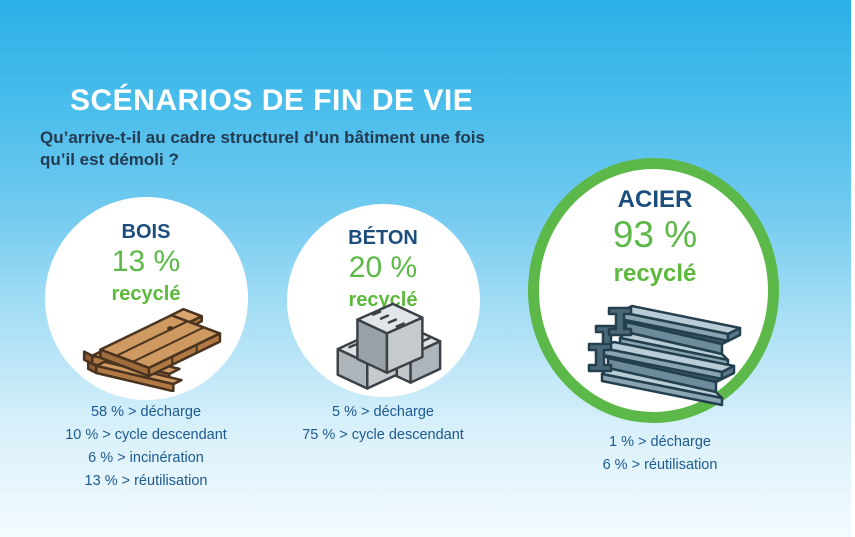 The height and width of the screenshot is (537, 855). I want to click on breakdown-line: 13 % > réutilisation, so click(146, 481).